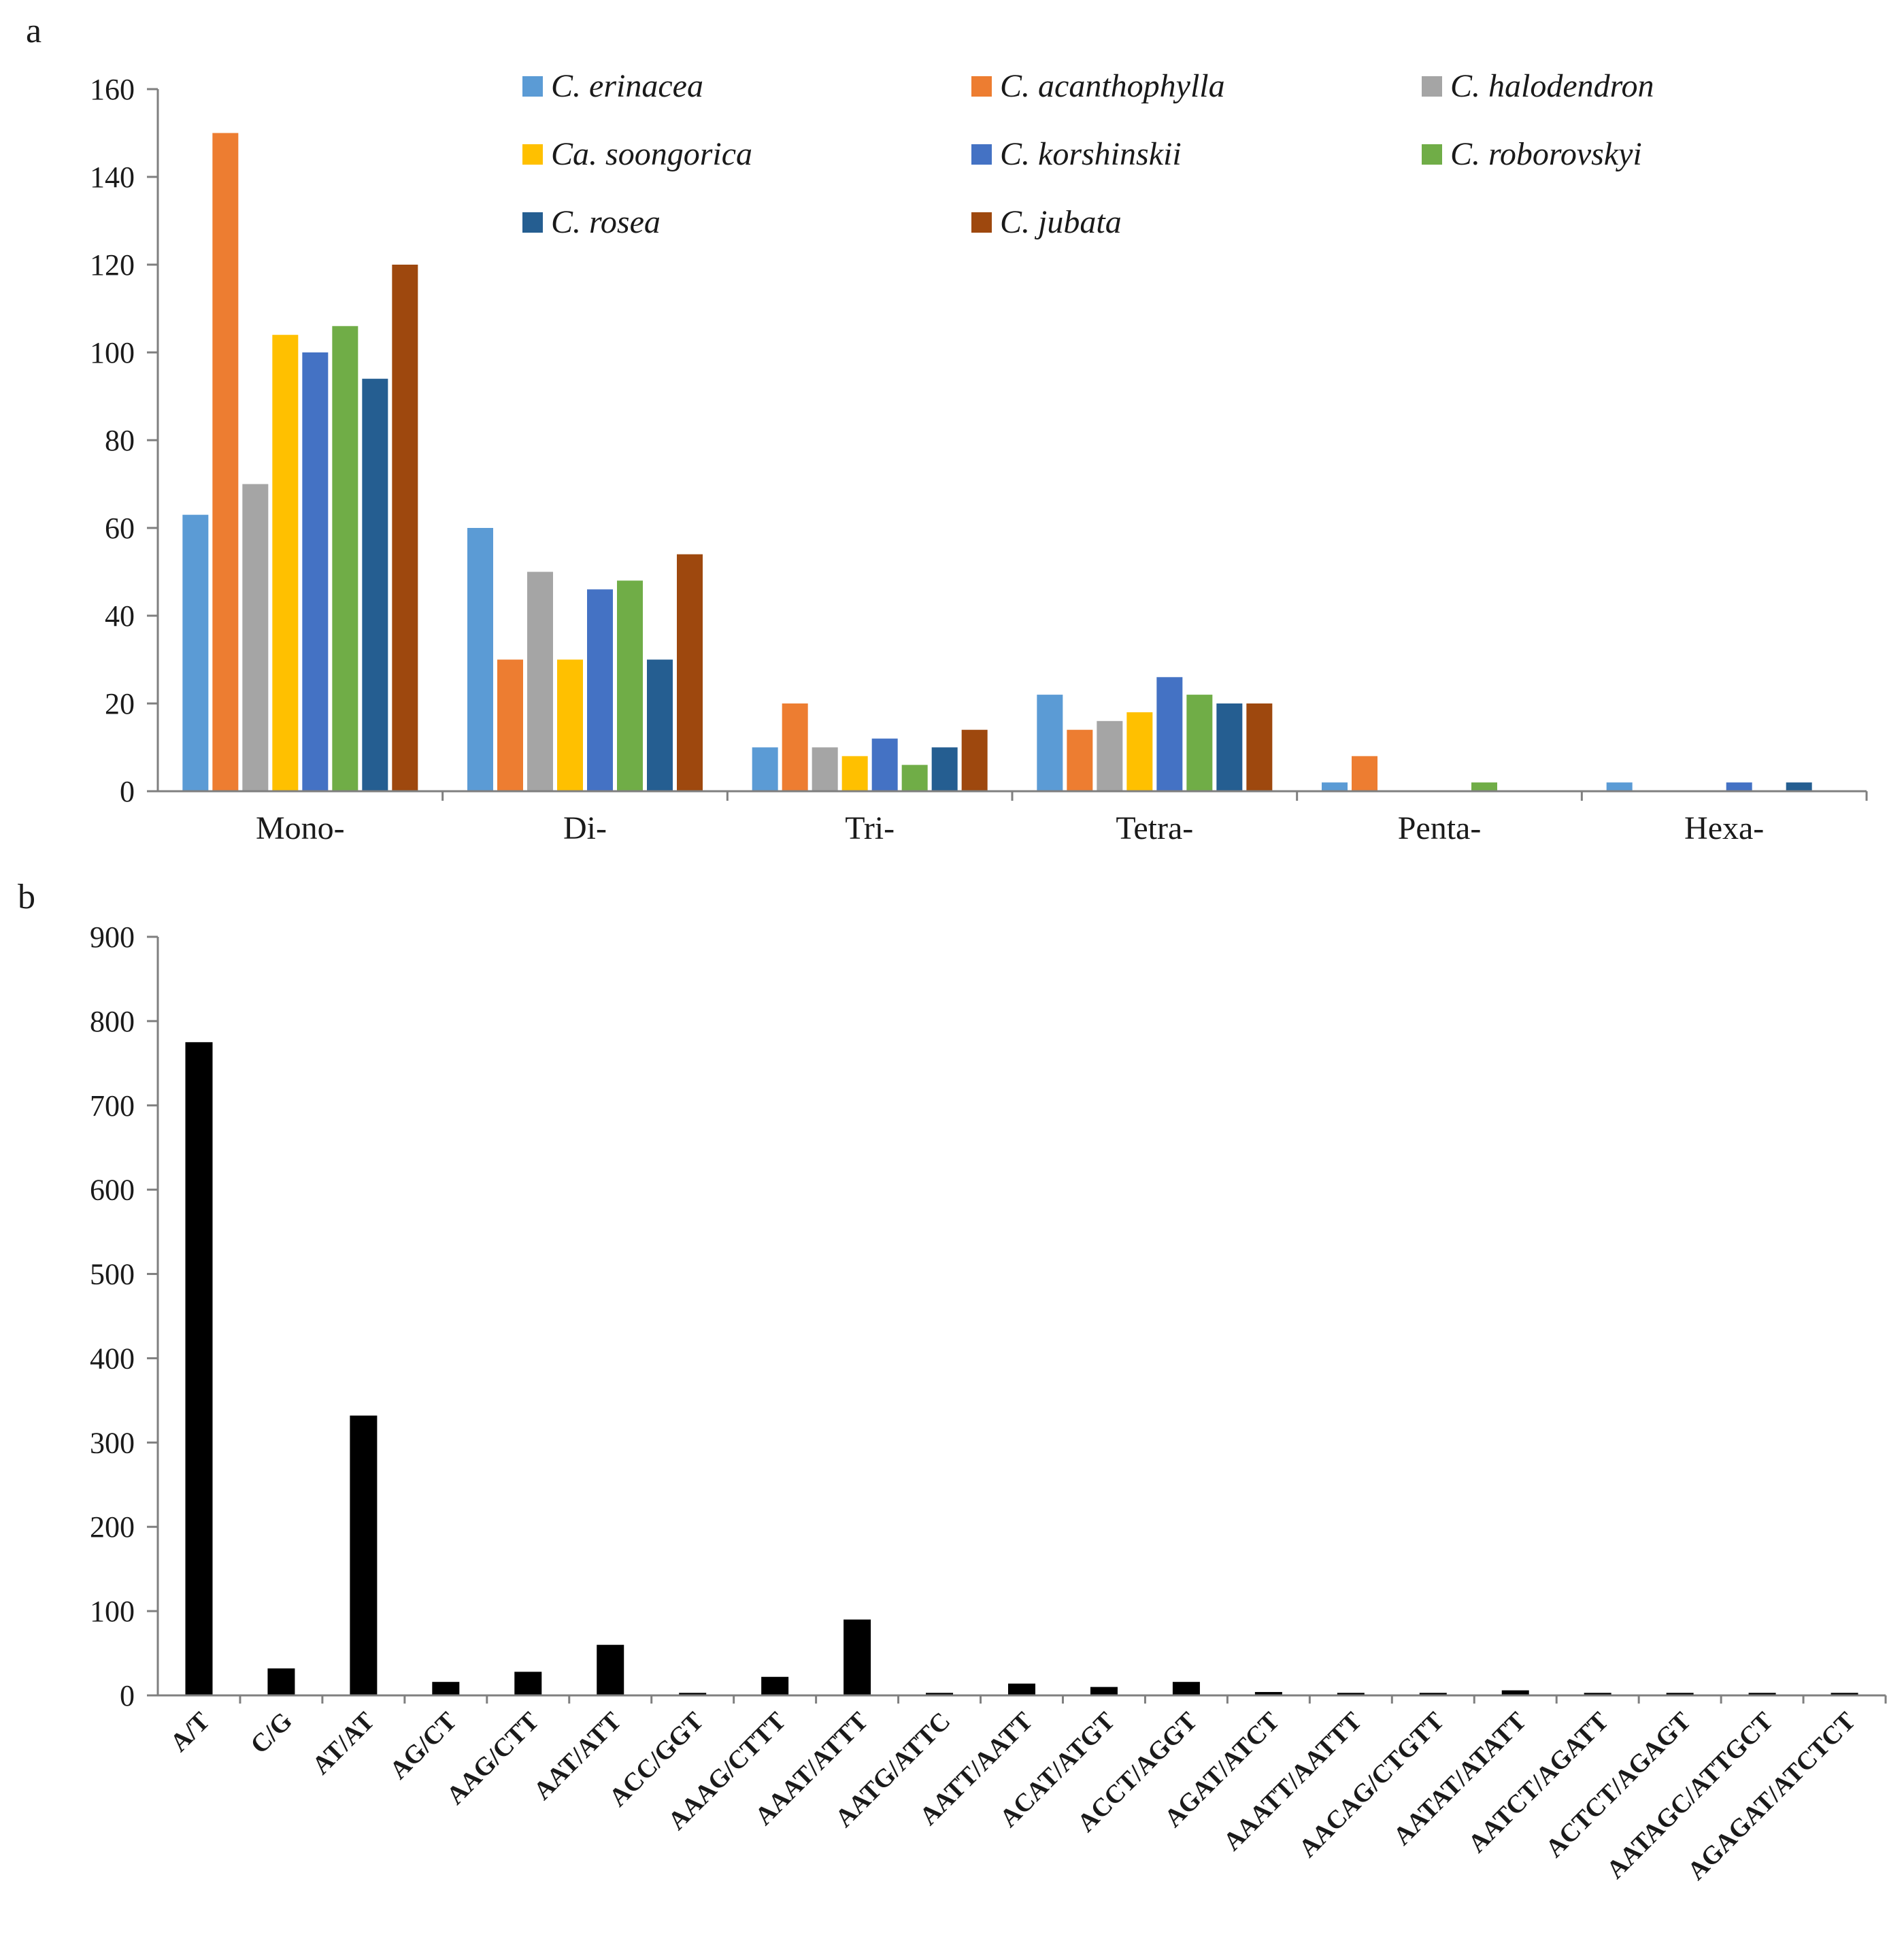  I want to click on bar-tetra-ca-soongorica, so click(1139, 751).